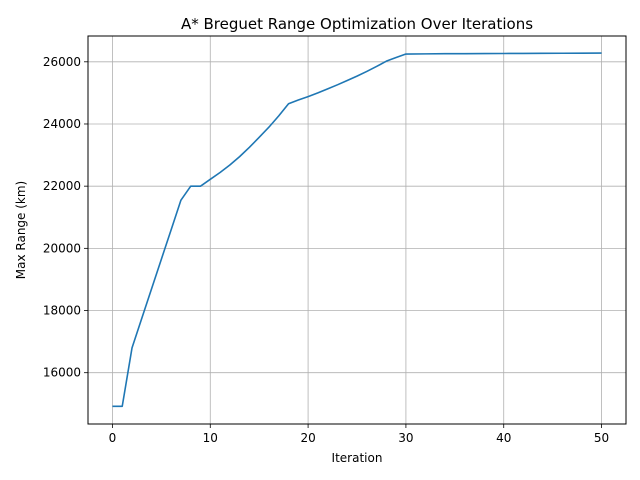 The image size is (640, 480). I want to click on x-tick-label: 50, so click(601, 438).